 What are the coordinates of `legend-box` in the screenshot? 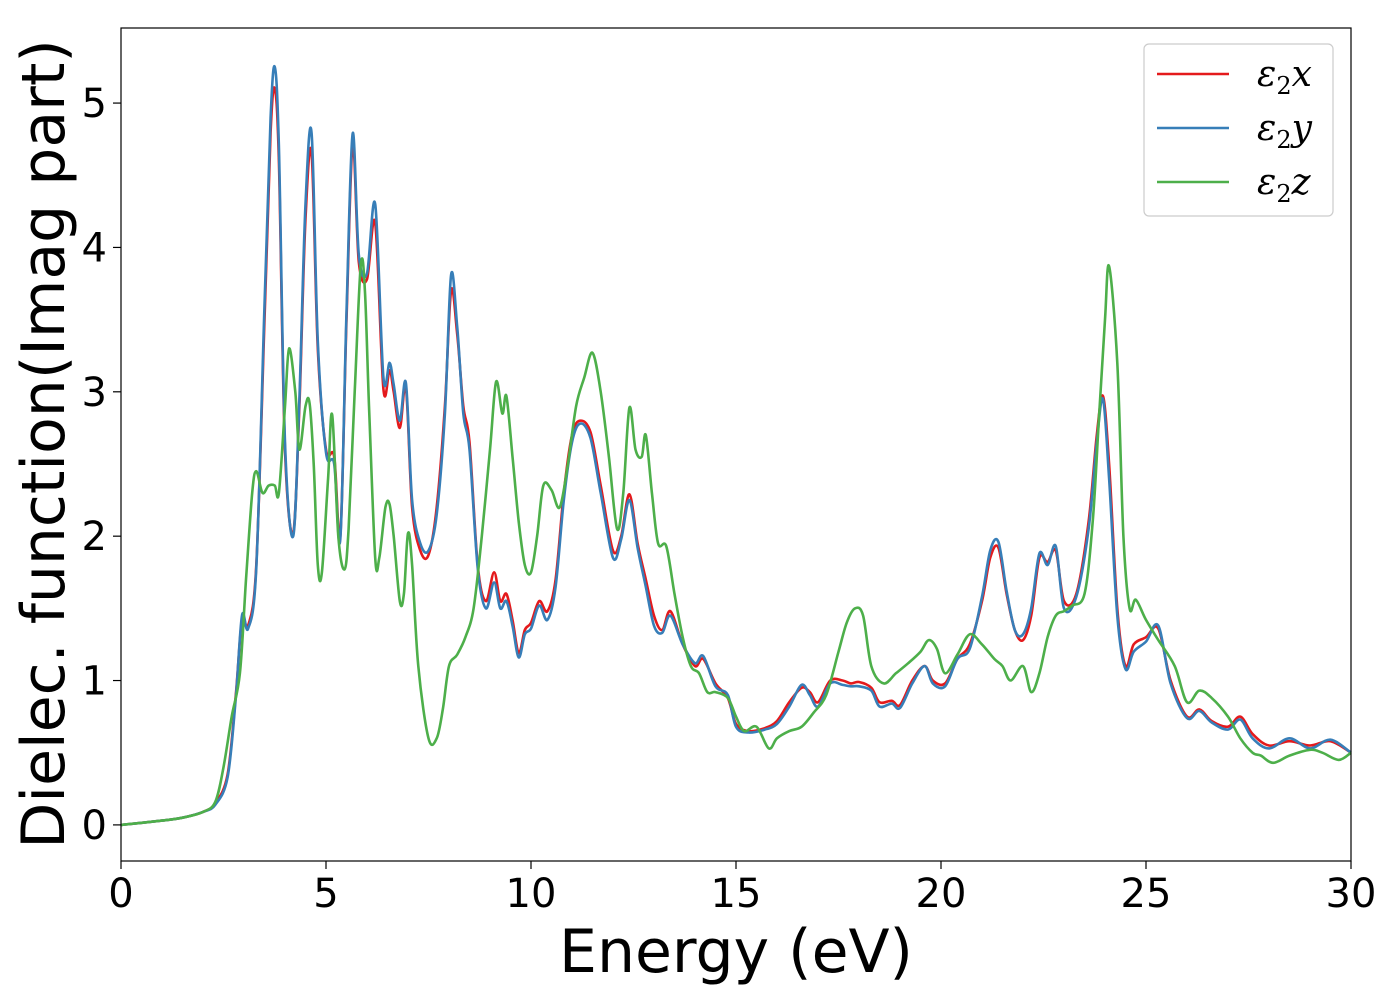 It's located at (1238, 130).